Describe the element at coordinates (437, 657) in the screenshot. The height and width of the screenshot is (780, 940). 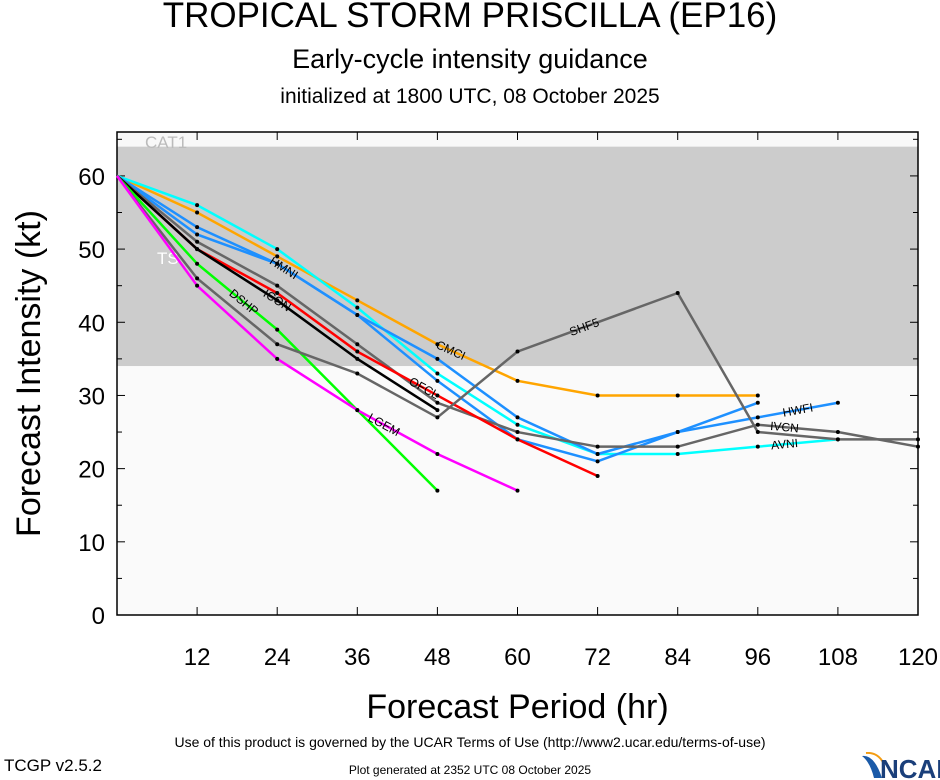
I see `x-tick-label: 48` at that location.